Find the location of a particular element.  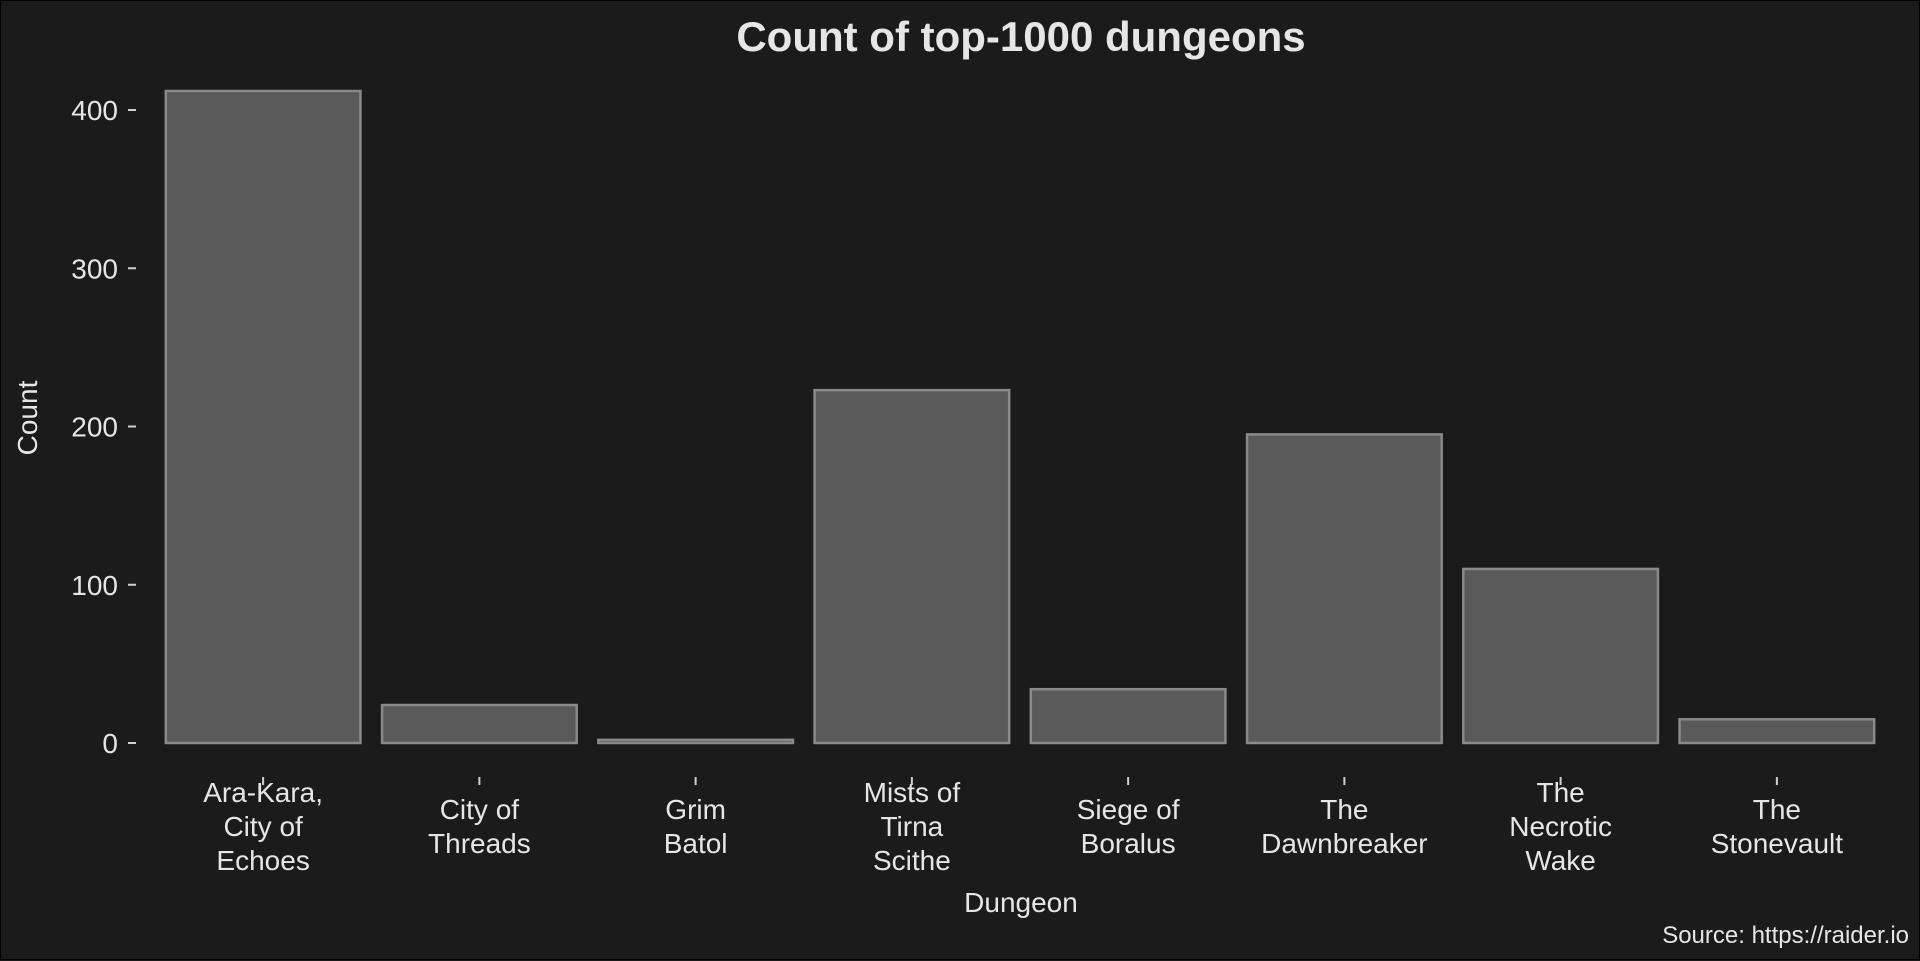

x-tick-label-line: Tirna is located at coordinates (911, 826).